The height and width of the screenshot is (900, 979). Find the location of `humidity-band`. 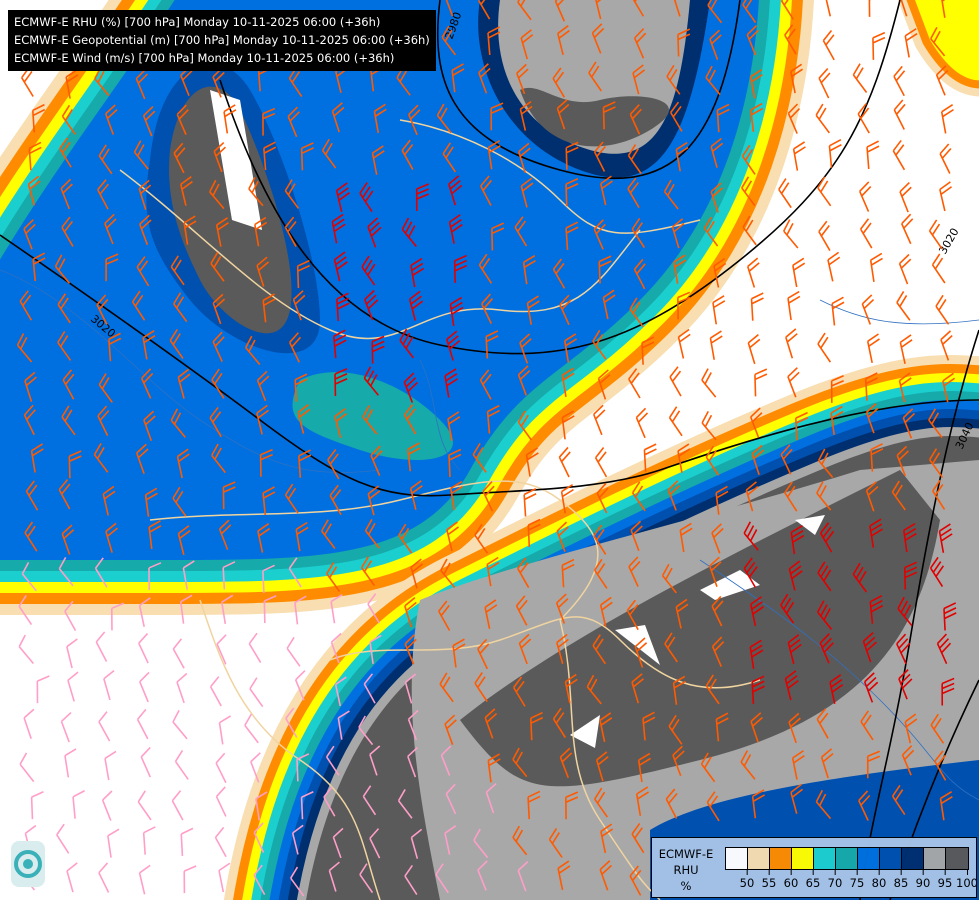

humidity-band is located at coordinates (947, 40).